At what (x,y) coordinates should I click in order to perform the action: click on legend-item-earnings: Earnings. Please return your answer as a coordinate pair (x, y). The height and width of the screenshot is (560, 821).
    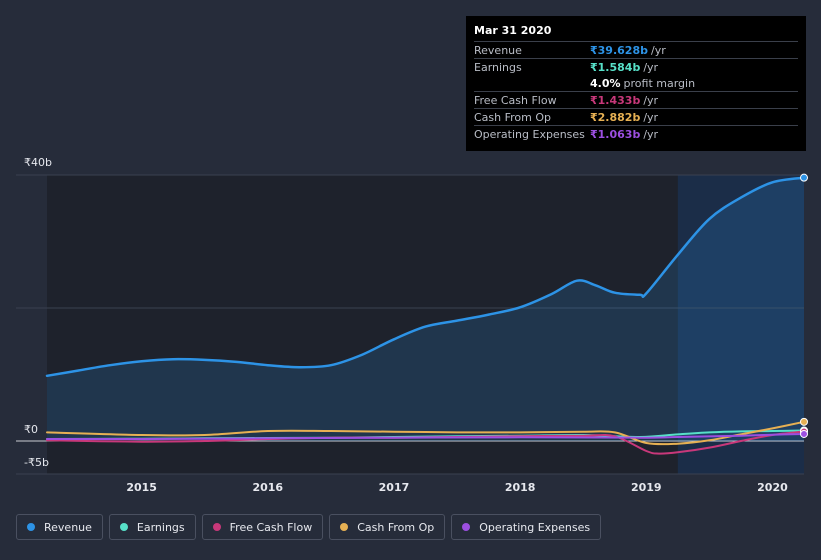
    Looking at the image, I should click on (152, 527).